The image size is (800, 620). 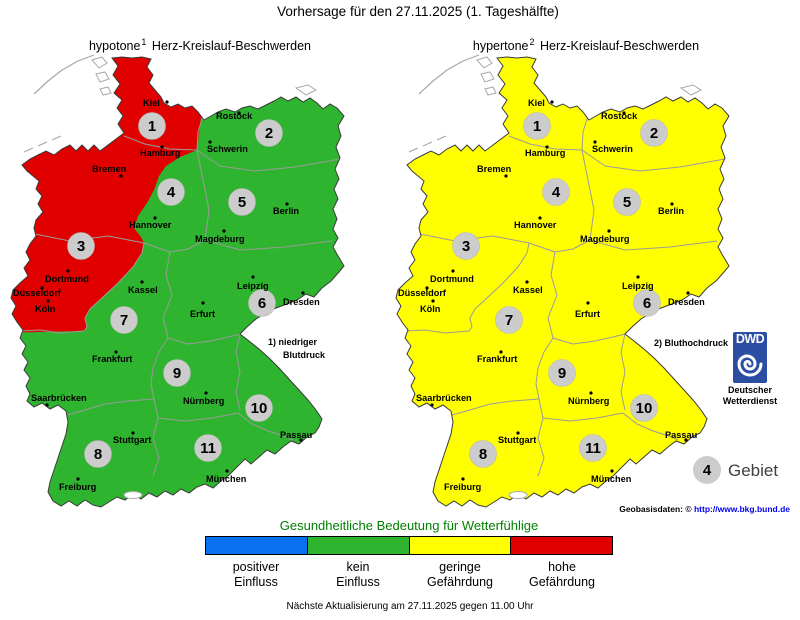 I want to click on bkg-link: http://www.bkg.bund.de, so click(x=741, y=509).